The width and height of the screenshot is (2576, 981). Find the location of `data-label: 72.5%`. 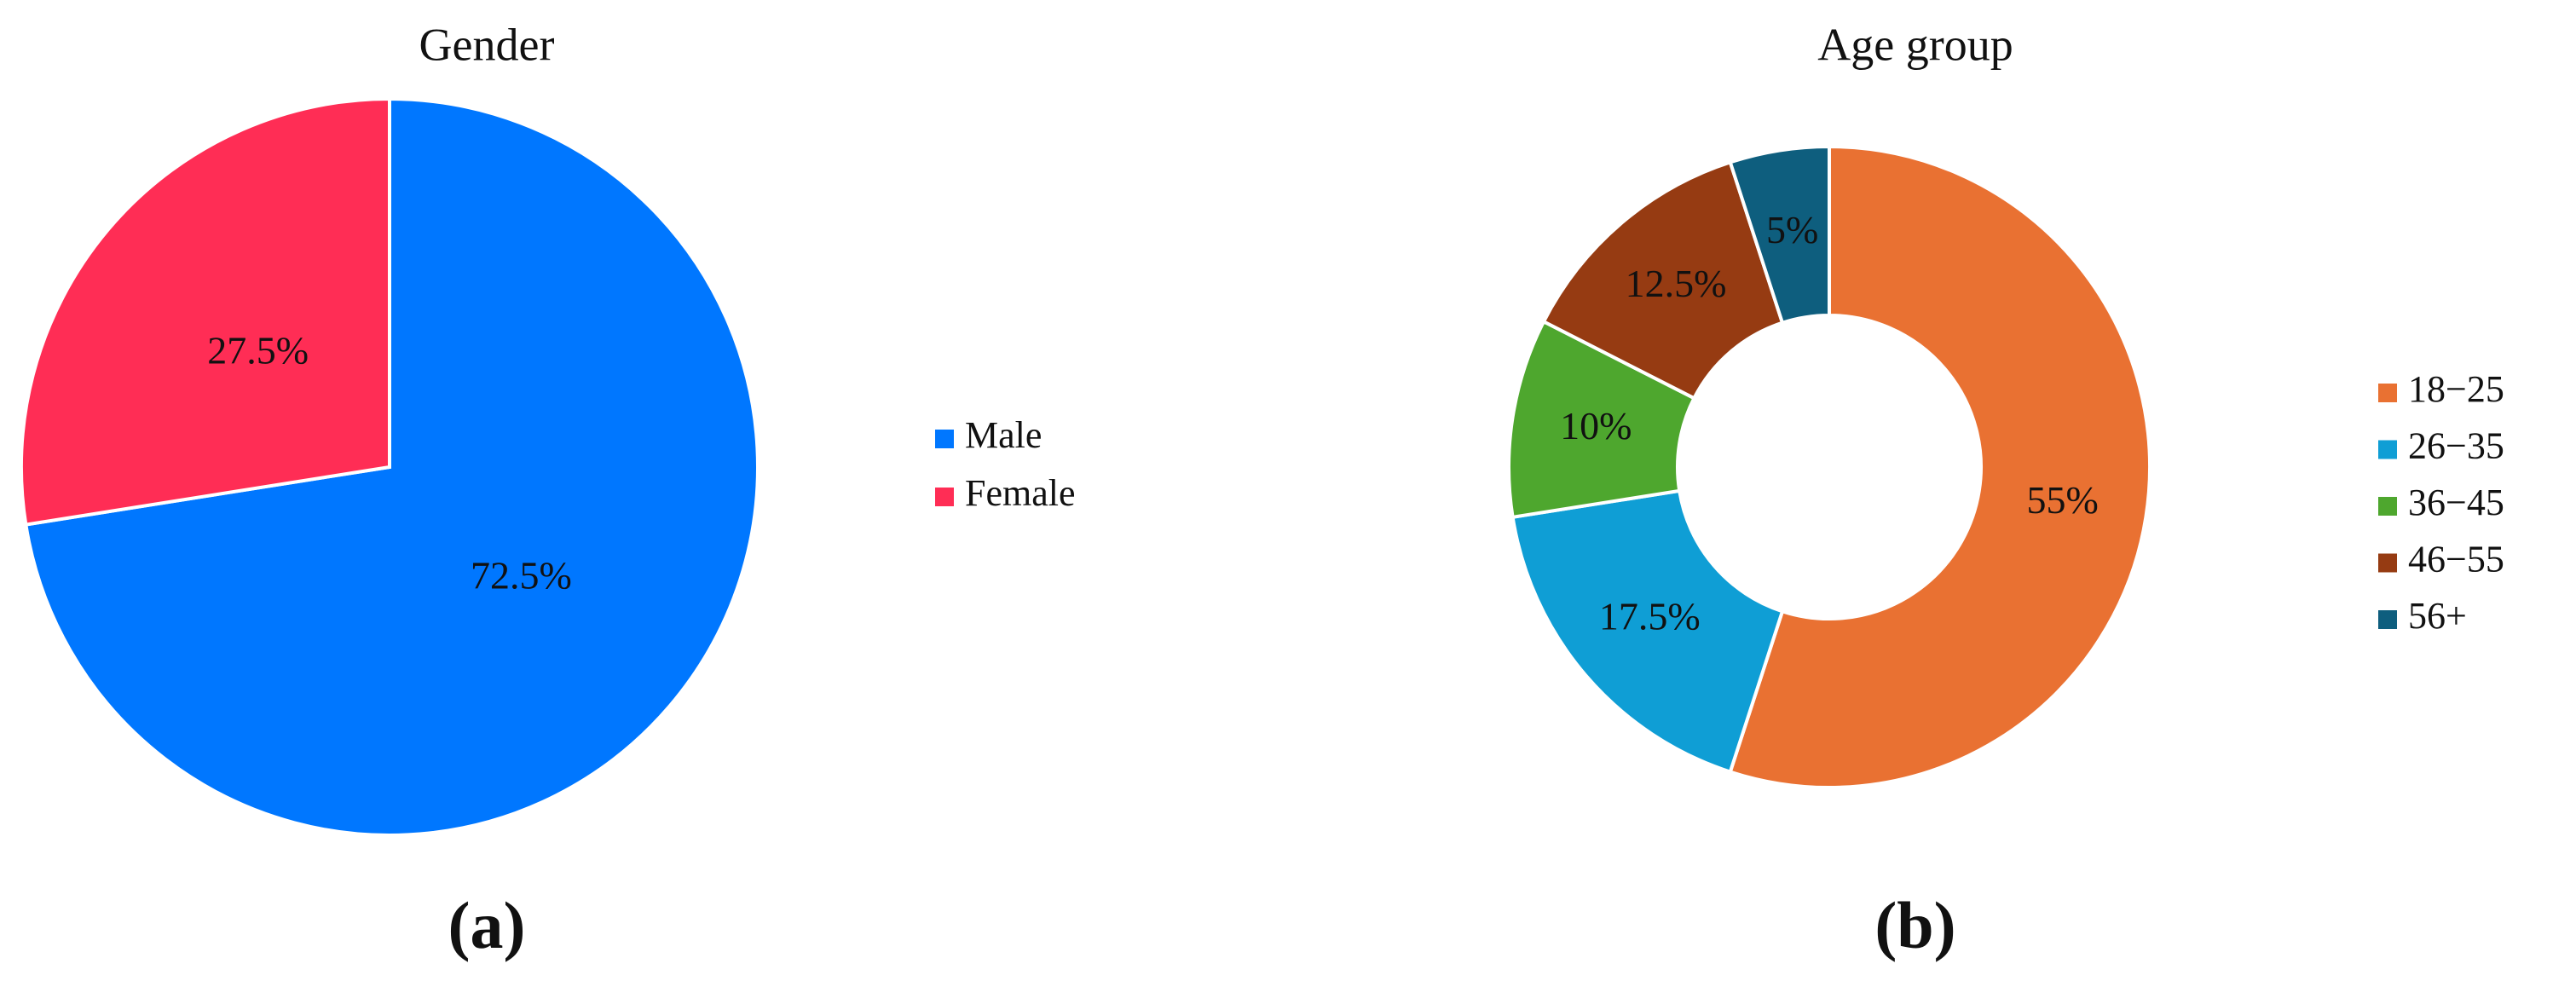

data-label: 72.5% is located at coordinates (521, 575).